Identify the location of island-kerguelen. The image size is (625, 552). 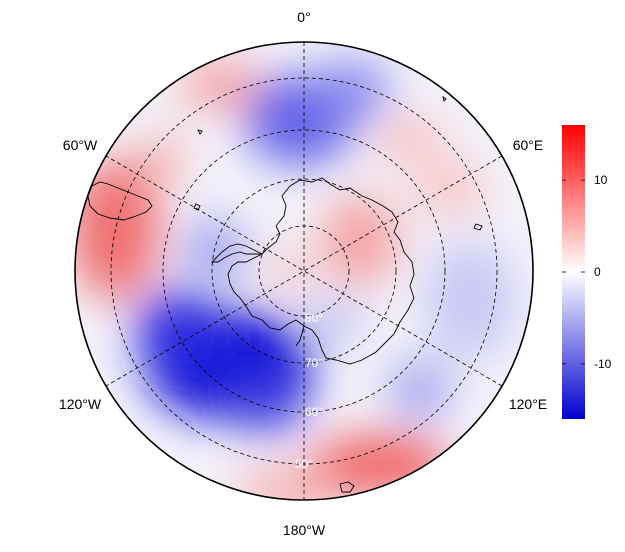
(478, 227).